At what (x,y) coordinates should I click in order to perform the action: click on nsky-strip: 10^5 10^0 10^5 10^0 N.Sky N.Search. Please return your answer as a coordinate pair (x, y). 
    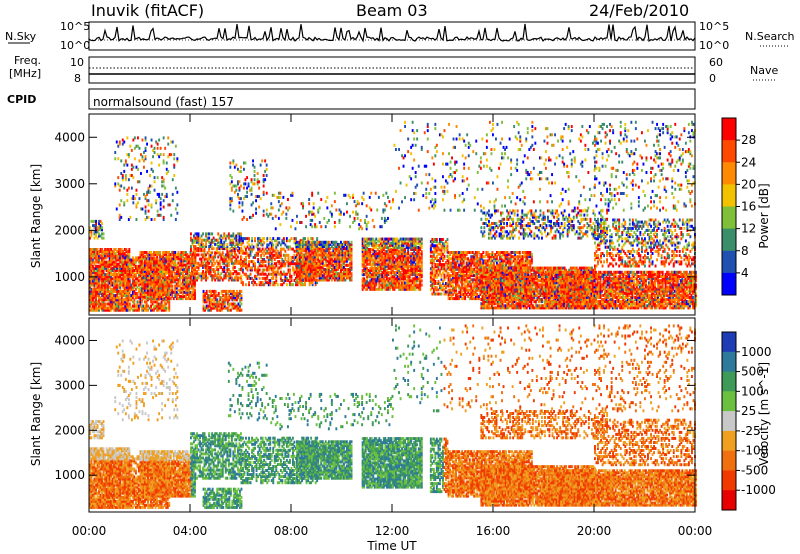
    Looking at the image, I should click on (400, 36).